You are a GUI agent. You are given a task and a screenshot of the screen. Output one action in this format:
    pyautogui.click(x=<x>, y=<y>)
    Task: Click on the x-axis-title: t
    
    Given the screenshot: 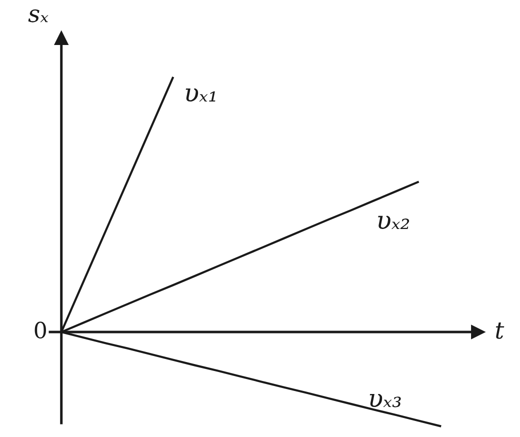 What is the action you would take?
    pyautogui.click(x=500, y=330)
    